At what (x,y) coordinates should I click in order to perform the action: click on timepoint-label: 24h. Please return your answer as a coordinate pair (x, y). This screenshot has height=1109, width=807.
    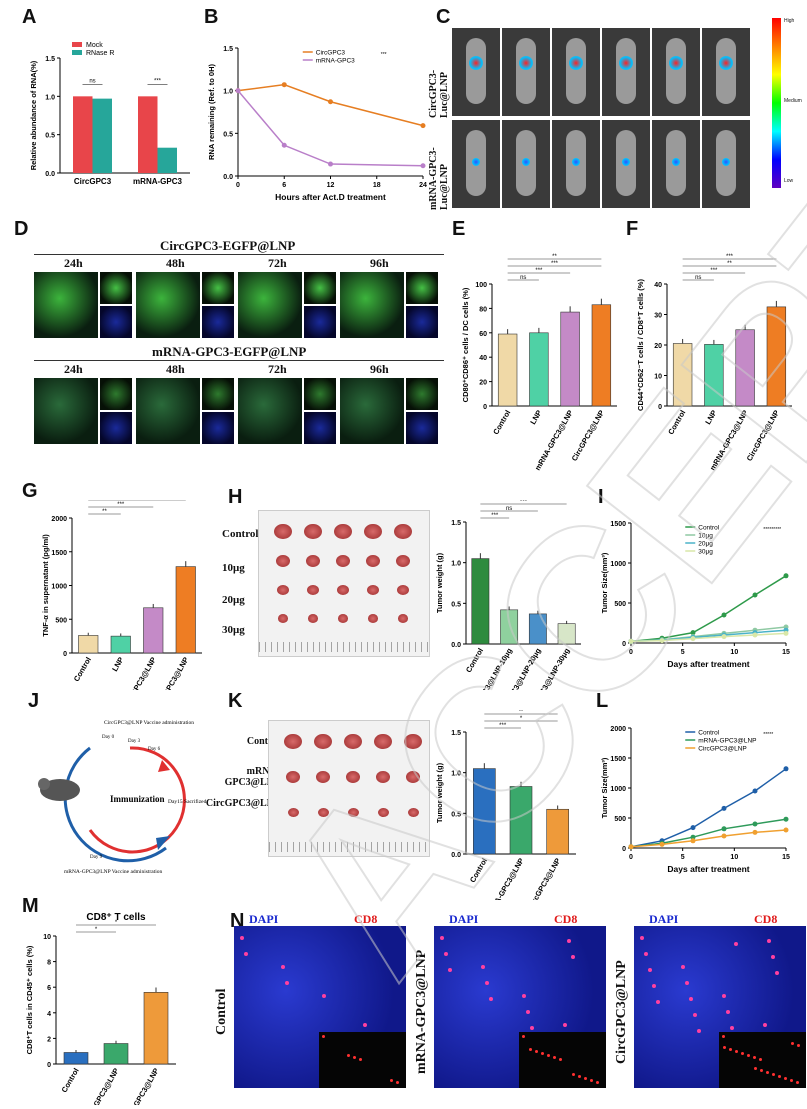
    Looking at the image, I should click on (73, 263).